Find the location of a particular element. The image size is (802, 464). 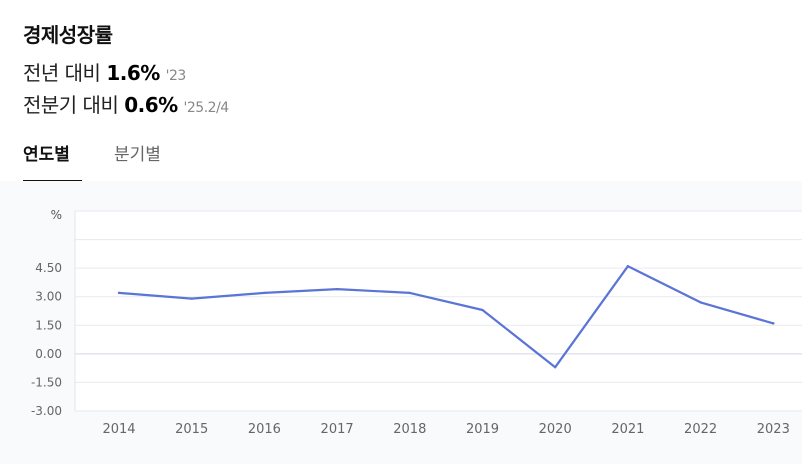

quarterly-growth-label: 전분기 대비 is located at coordinates (71, 105).